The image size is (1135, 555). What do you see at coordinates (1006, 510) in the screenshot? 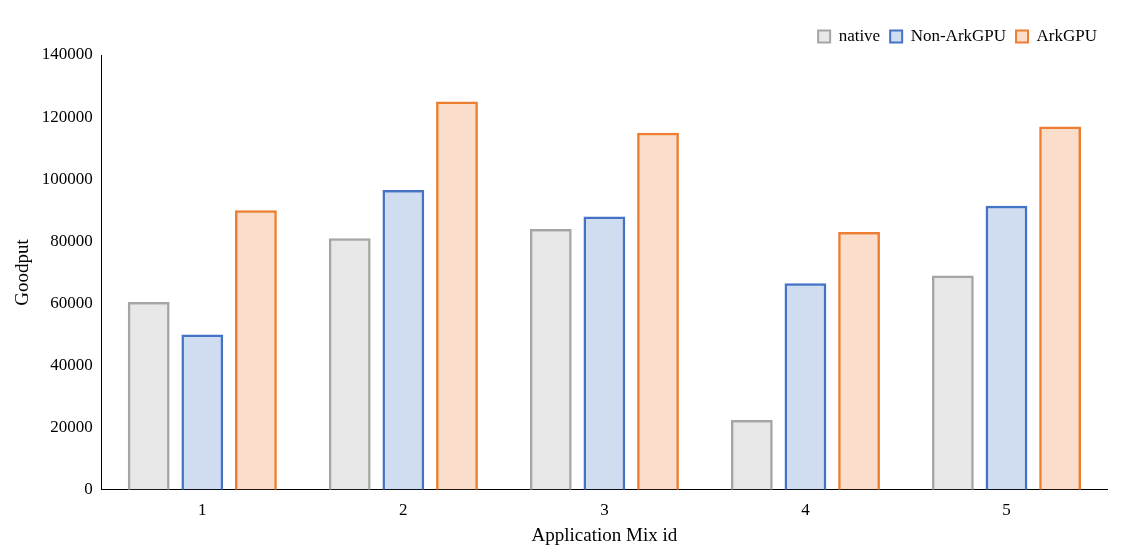
I see `x-tick-label: 5` at bounding box center [1006, 510].